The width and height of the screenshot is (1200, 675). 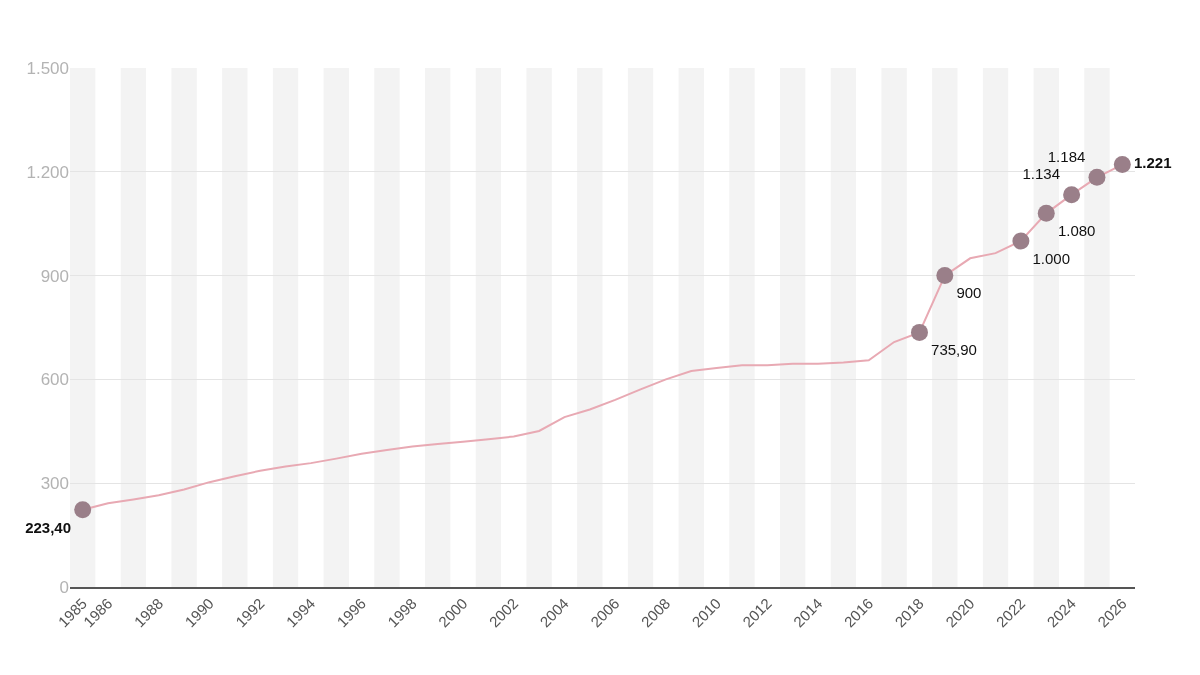 I want to click on data-label: 1.221, so click(x=1152, y=163).